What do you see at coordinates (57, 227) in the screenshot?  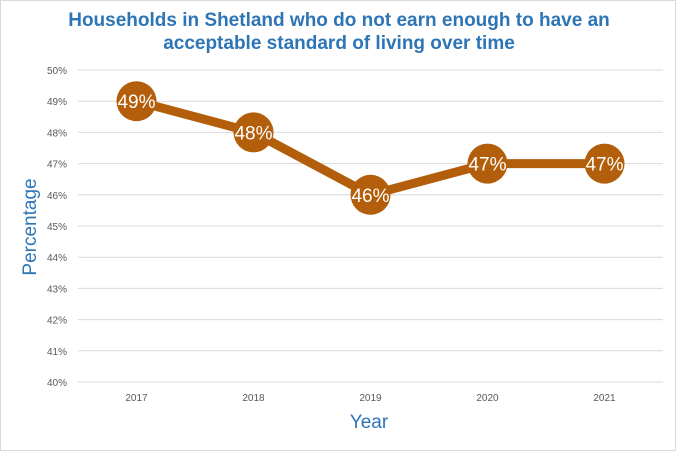 I see `y-tick-label: 45%` at bounding box center [57, 227].